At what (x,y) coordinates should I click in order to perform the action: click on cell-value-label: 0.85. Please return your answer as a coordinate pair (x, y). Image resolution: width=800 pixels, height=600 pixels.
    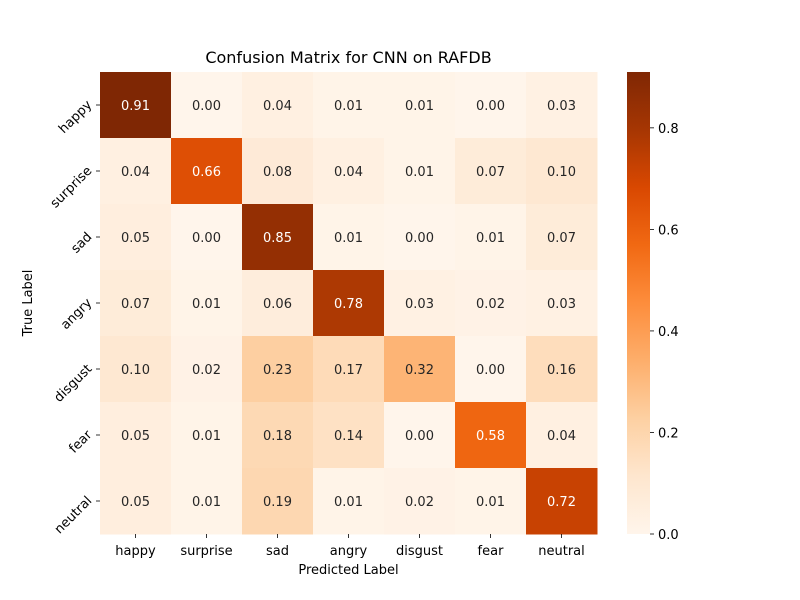
    Looking at the image, I should click on (277, 238).